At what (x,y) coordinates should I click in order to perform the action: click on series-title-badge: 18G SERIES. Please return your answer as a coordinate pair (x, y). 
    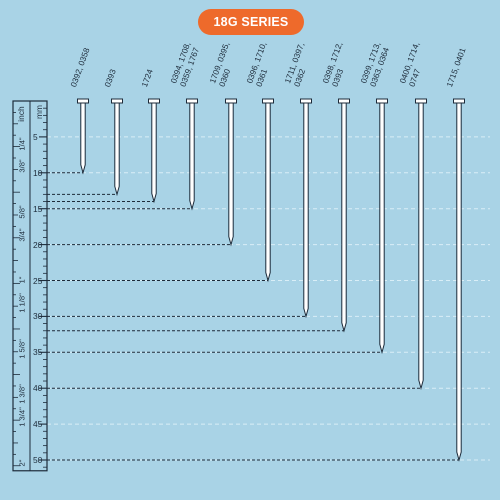
    Looking at the image, I should click on (251, 22).